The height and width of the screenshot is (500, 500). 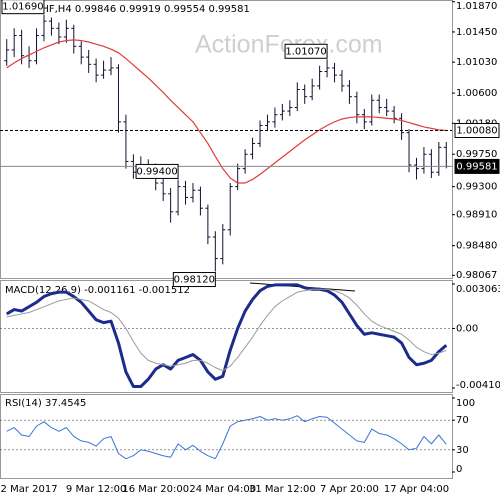 I want to click on rsi-header: RSI(14) 37.4545, so click(x=45, y=403).